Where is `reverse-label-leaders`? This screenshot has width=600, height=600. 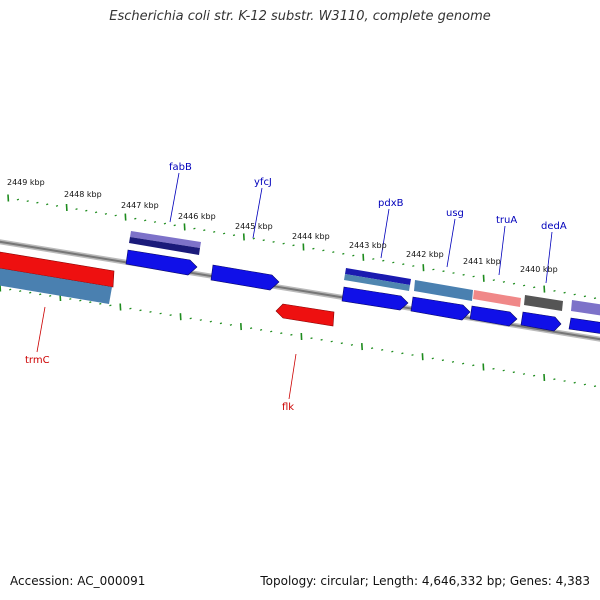
reverse-label-leaders is located at coordinates (166, 353).